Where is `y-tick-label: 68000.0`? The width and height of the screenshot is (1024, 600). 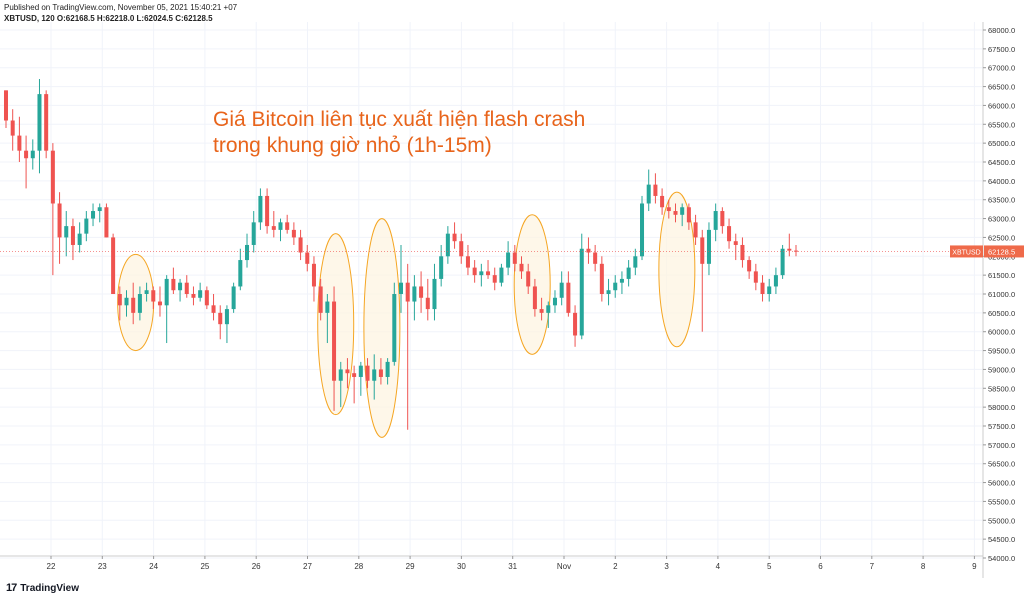
y-tick-label: 68000.0 is located at coordinates (1001, 30).